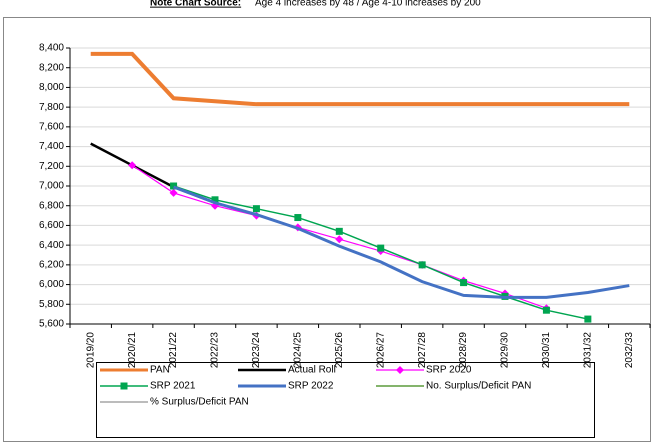 The image size is (653, 443). What do you see at coordinates (215, 350) in the screenshot?
I see `x-tick-label: 2022/23` at bounding box center [215, 350].